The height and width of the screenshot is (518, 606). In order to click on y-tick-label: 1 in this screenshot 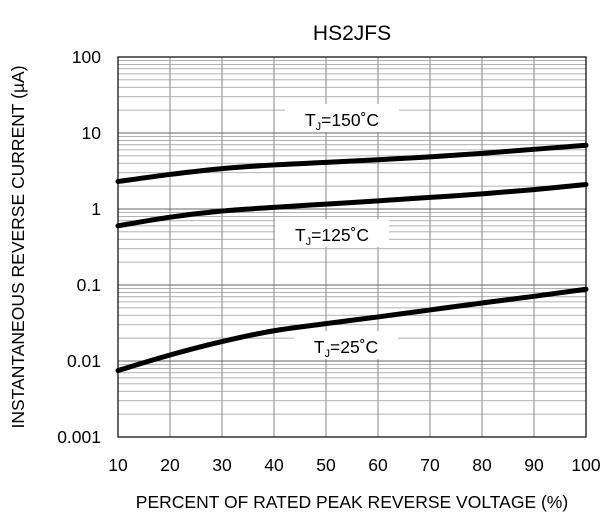, I will do `click(96, 209)`.